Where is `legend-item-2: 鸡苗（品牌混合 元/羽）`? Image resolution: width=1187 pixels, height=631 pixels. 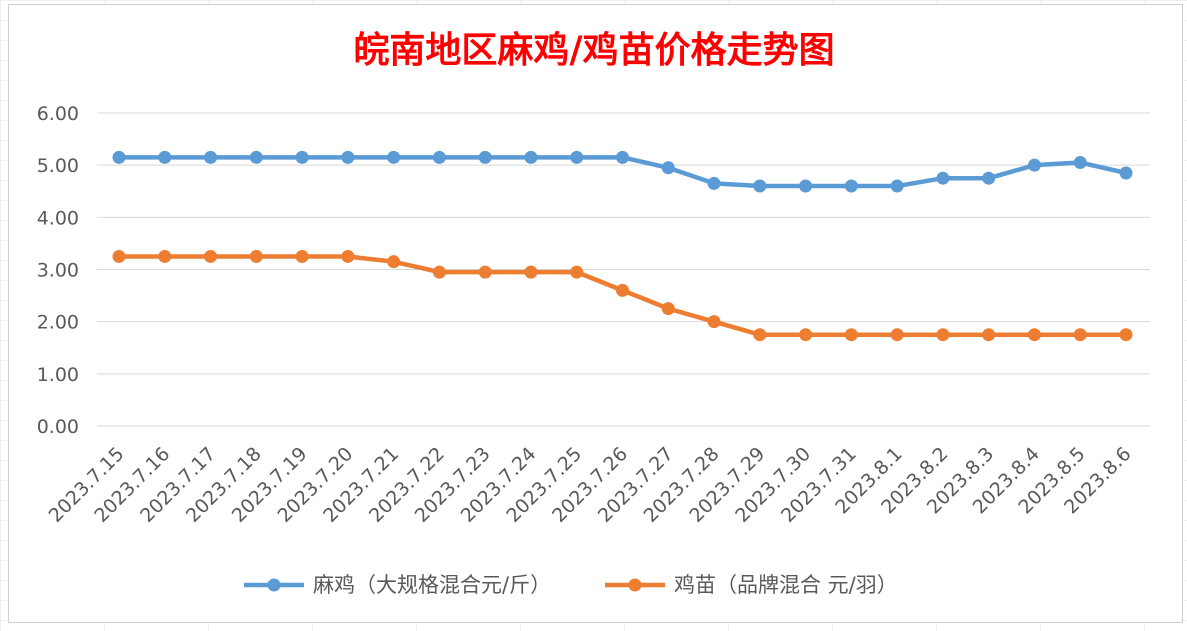
legend-item-2: 鸡苗（品牌混合 元/羽） is located at coordinates (751, 585).